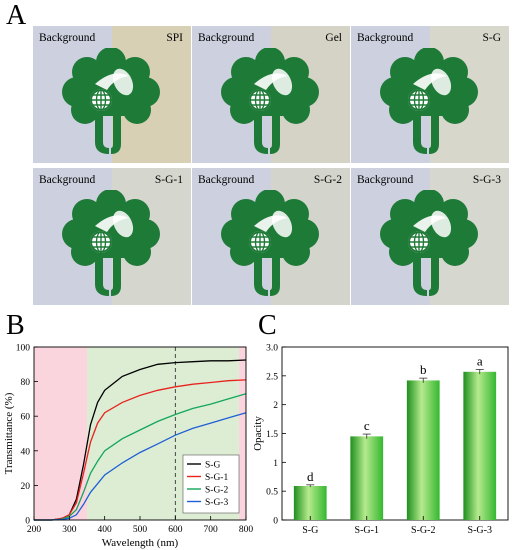 This screenshot has height=550, width=515. I want to click on significance-letter: b, so click(423, 369).